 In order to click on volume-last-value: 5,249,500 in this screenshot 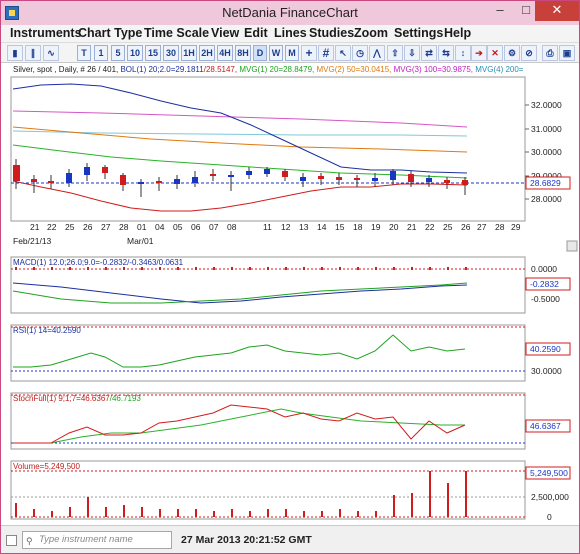, I will do `click(549, 473)`.